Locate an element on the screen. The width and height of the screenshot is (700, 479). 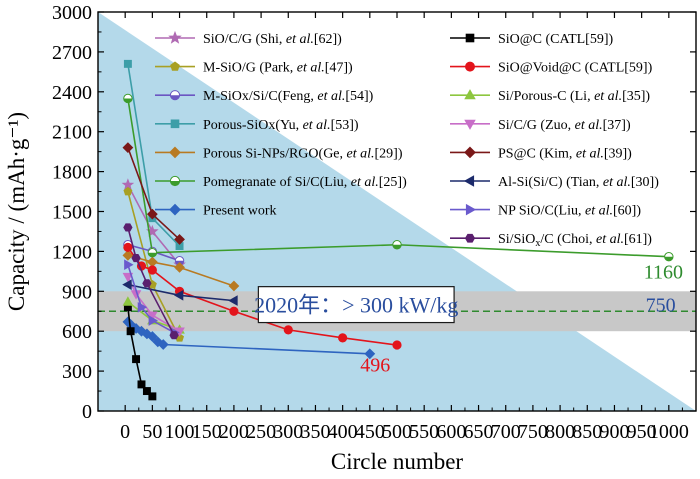
legend-label: M-SiO/G (Park, et al.[47]) is located at coordinates (278, 68).